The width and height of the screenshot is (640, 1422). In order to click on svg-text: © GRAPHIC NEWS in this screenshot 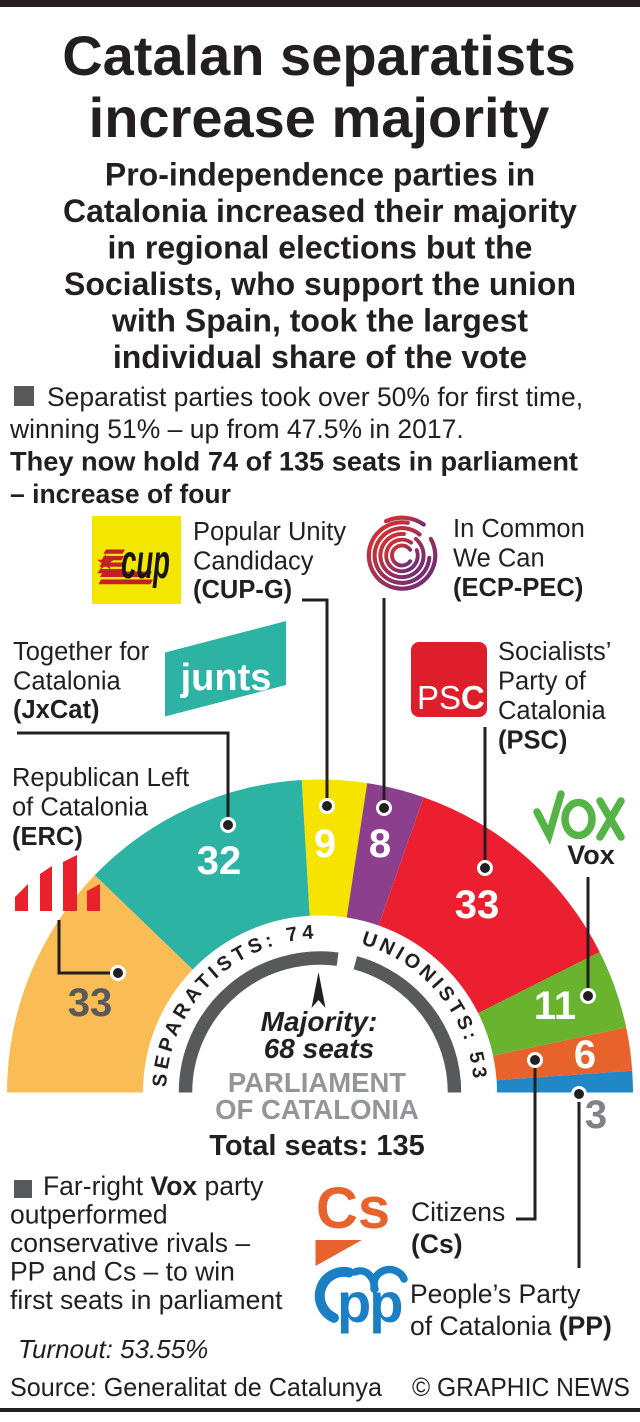, I will do `click(521, 1387)`.